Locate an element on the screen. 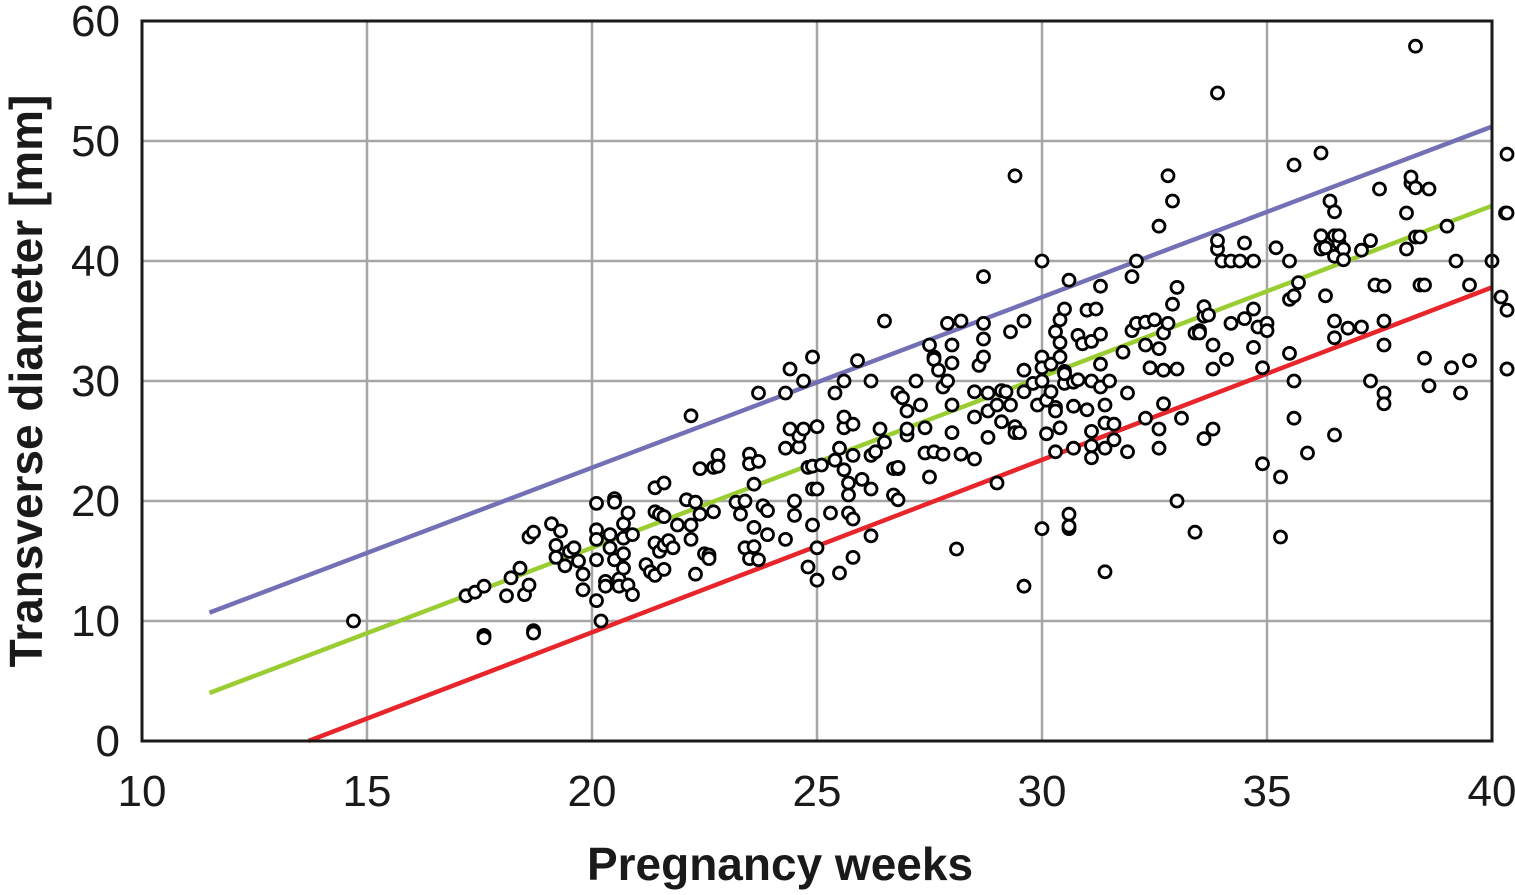  y-tick-label: 30 is located at coordinates (95, 381).